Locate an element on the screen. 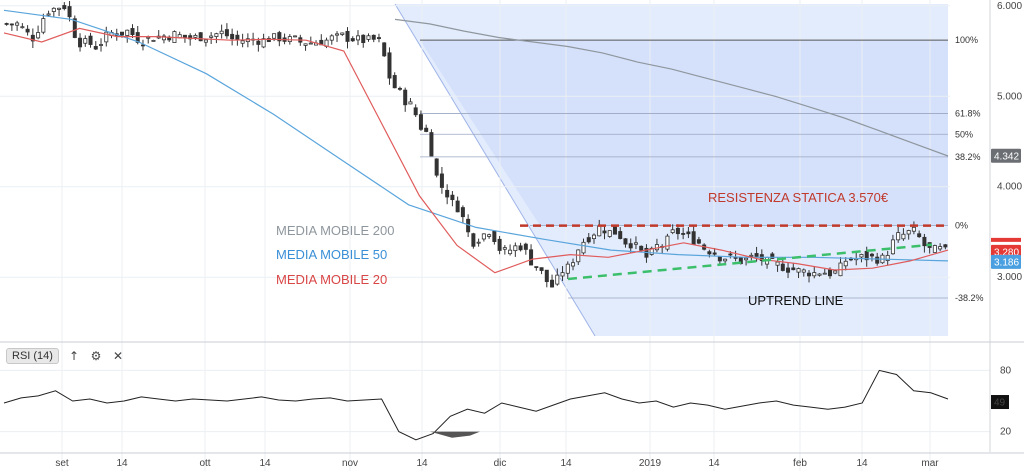 The image size is (1024, 471). rsi-tick-label: 20 is located at coordinates (1006, 432).